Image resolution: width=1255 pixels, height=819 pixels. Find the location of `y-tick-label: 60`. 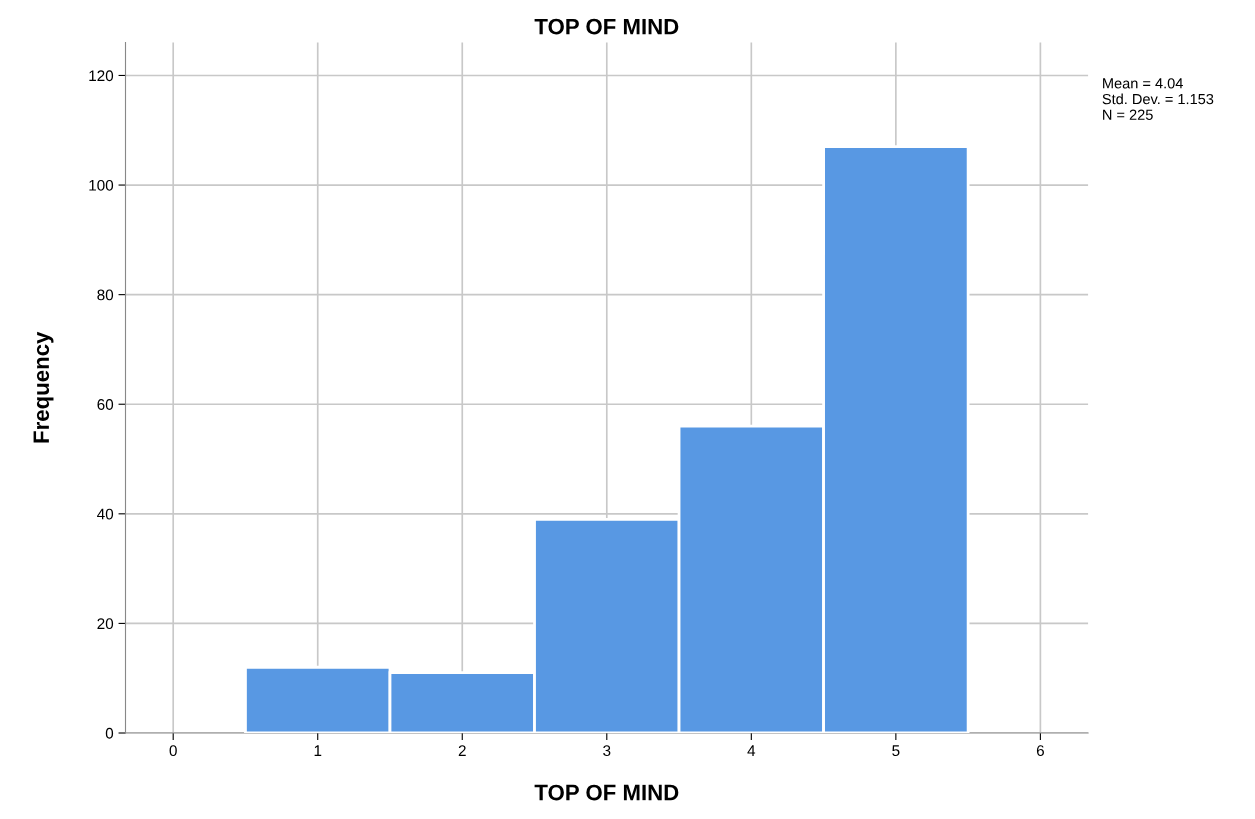

y-tick-label: 60 is located at coordinates (105, 404).